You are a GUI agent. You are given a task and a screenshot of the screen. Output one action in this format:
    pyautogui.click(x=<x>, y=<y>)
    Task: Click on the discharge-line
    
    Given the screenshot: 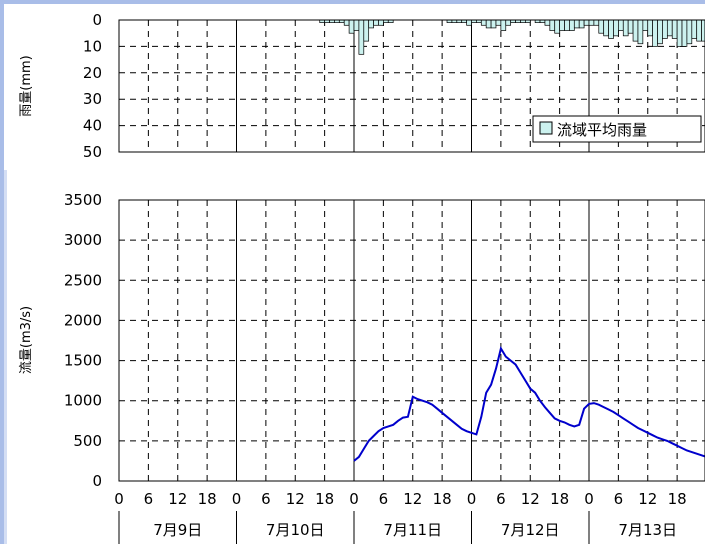 What is the action you would take?
    pyautogui.click(x=529, y=403)
    